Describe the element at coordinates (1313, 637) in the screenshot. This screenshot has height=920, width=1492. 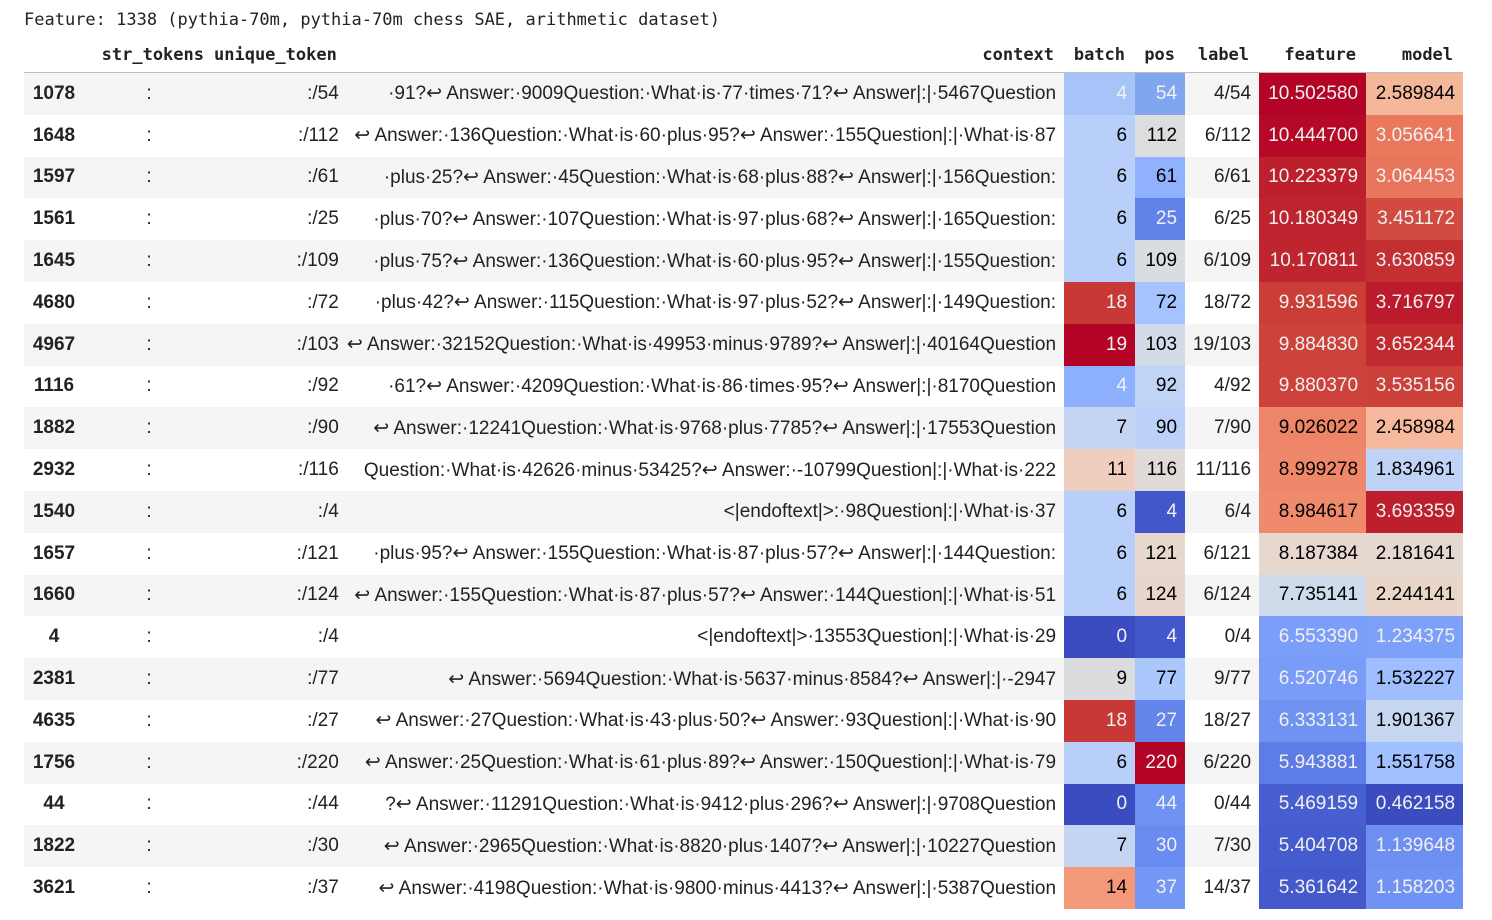
I see `feature-cell: 6.553390` at that location.